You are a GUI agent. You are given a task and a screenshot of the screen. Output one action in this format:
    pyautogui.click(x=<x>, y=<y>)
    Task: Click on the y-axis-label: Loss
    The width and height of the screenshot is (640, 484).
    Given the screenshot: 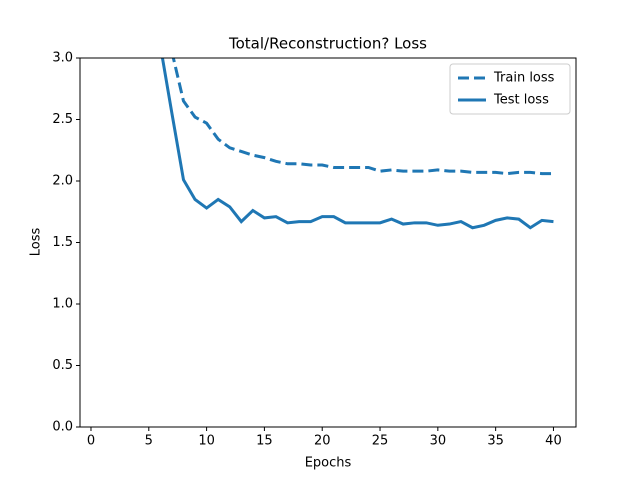 What is the action you would take?
    pyautogui.click(x=36, y=242)
    